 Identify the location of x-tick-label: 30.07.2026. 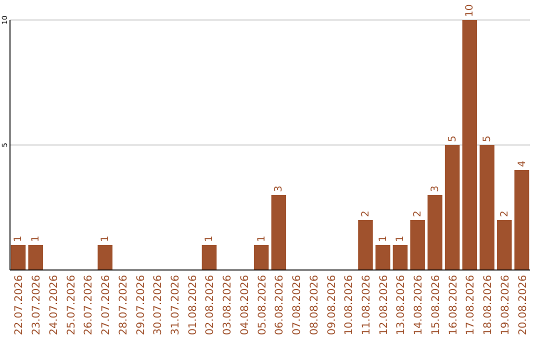
(158, 305).